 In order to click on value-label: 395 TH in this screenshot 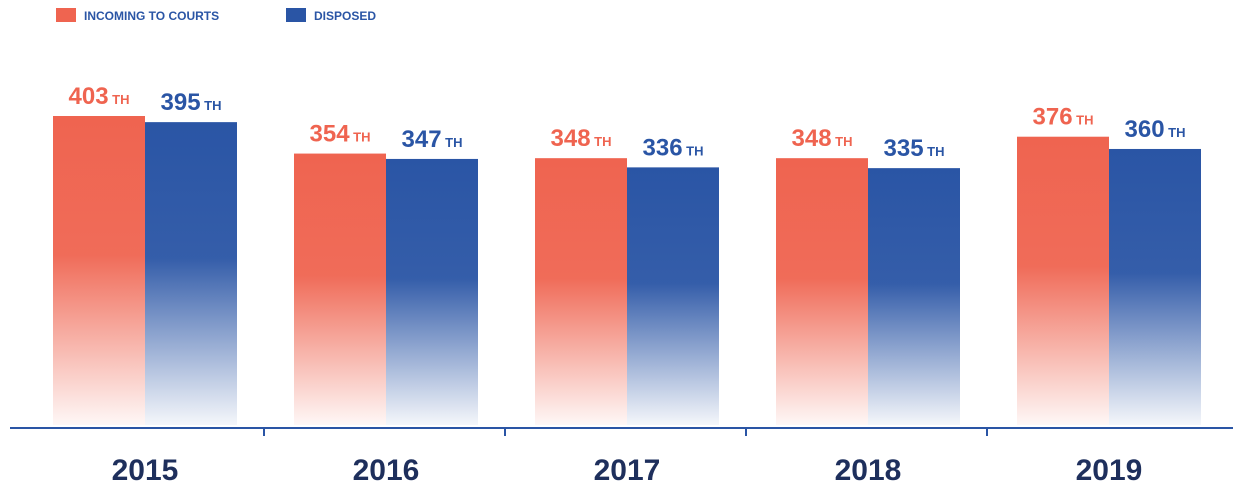, I will do `click(191, 102)`.